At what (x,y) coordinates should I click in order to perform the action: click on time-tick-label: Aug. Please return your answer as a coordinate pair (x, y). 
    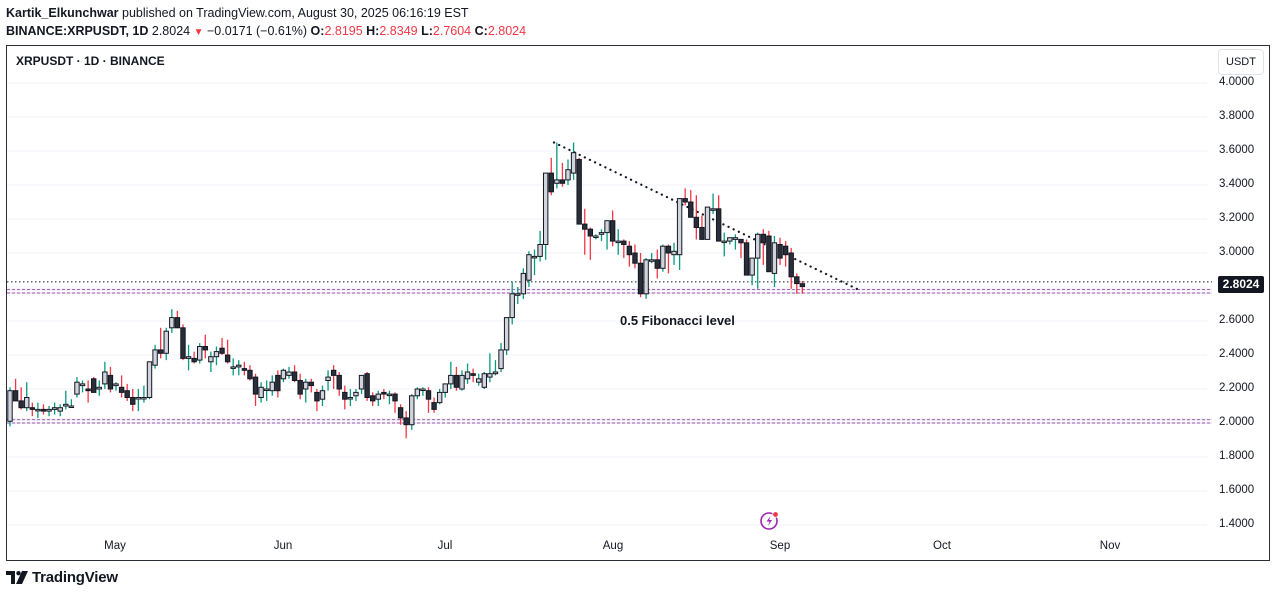
    Looking at the image, I should click on (613, 546).